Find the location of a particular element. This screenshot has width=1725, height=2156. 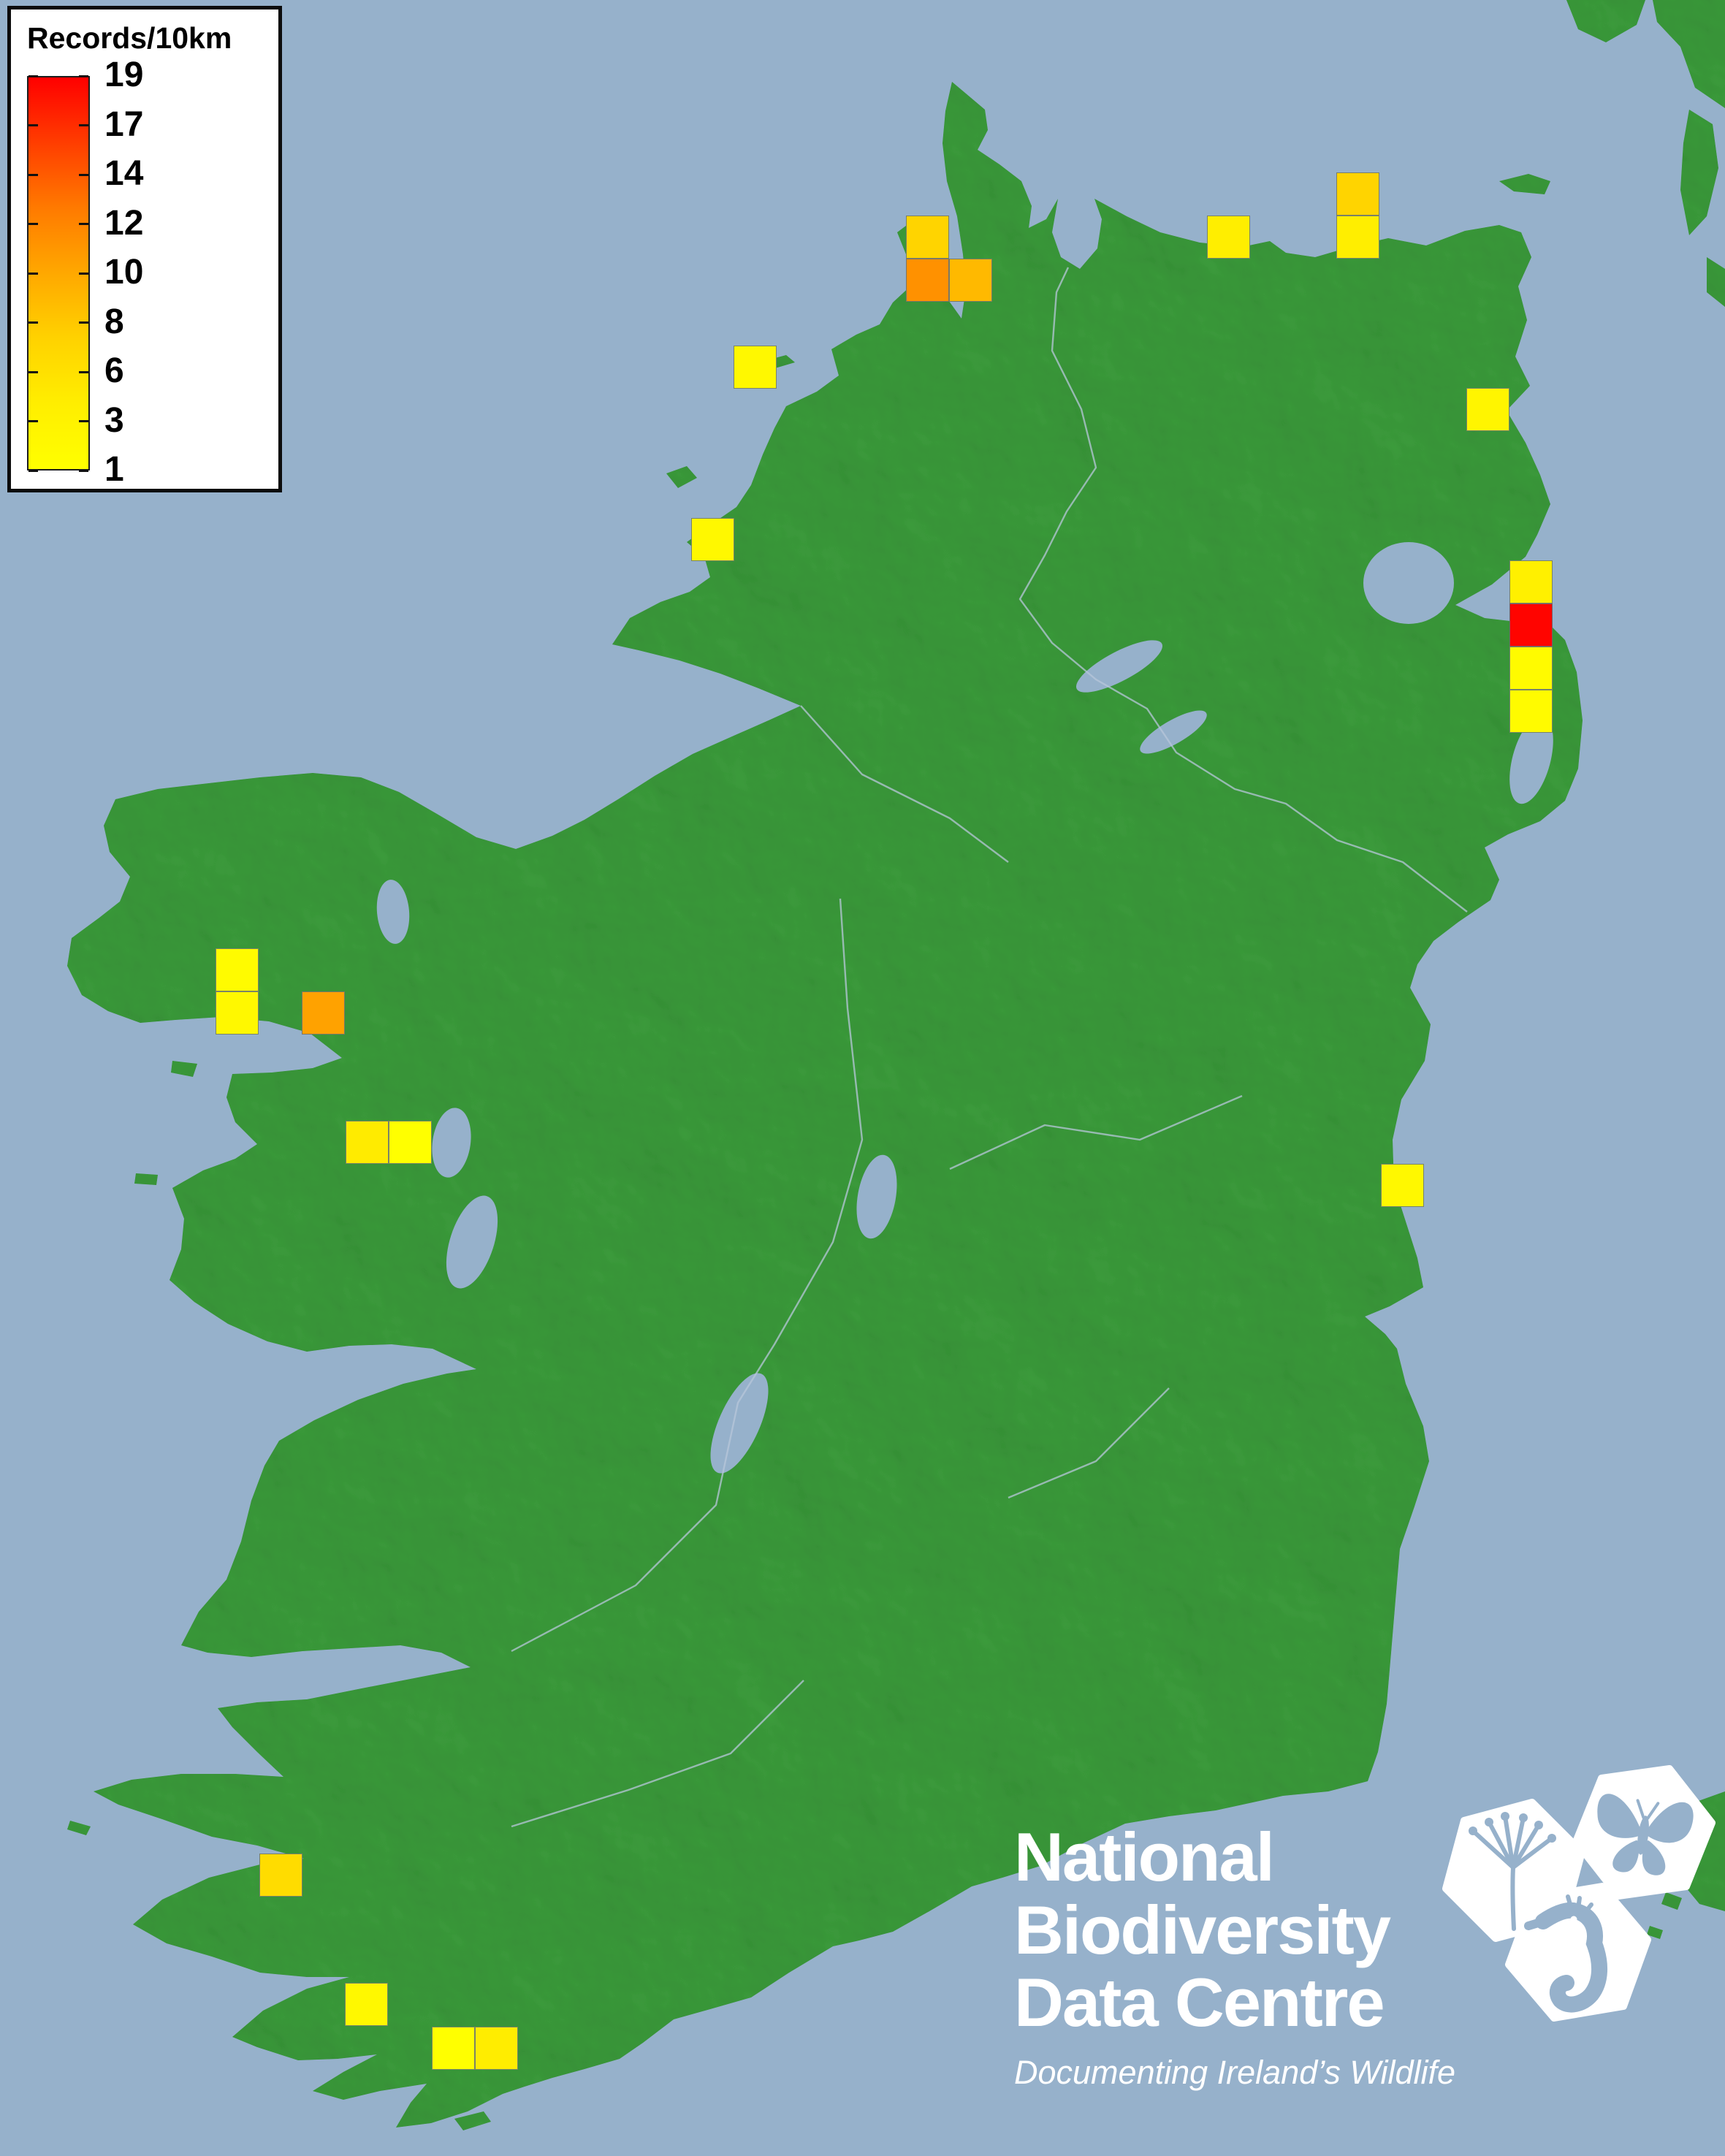

logo-tagline: Documenting Ireland’s Wildlife is located at coordinates (1235, 2072).